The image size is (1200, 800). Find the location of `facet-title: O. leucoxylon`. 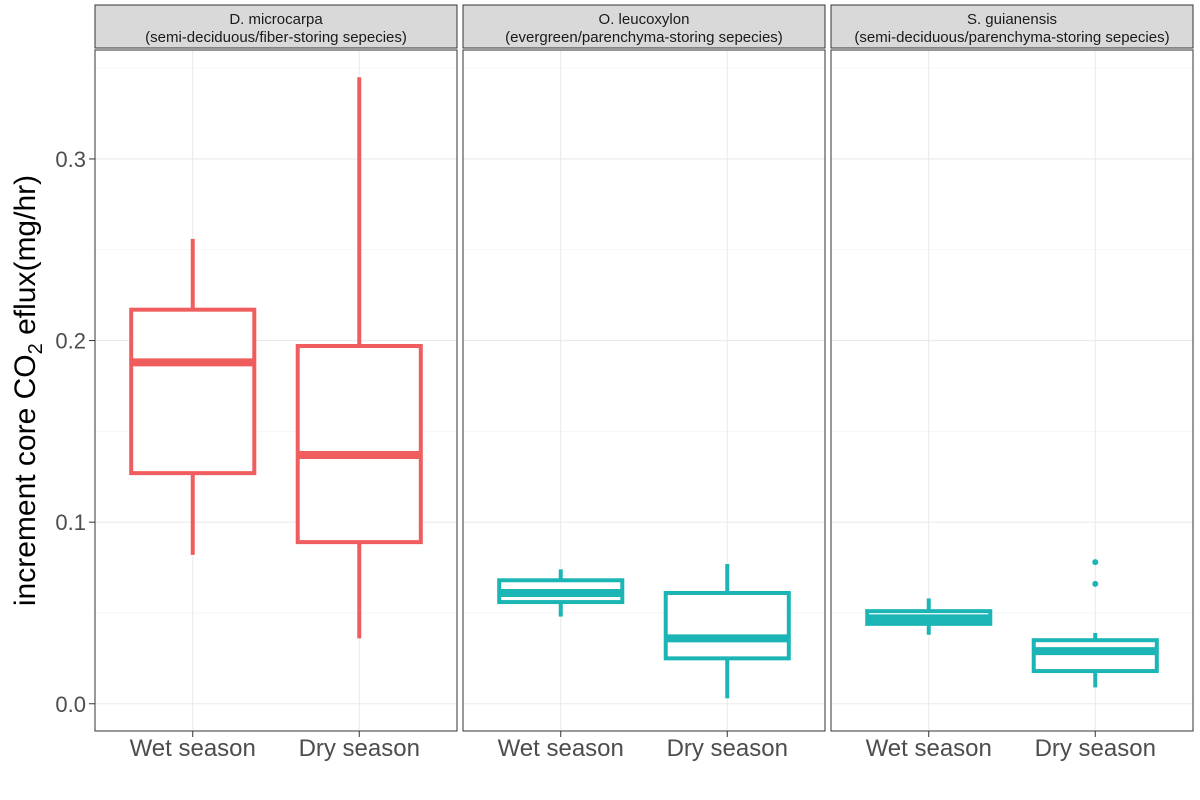

facet-title: O. leucoxylon is located at coordinates (644, 19).